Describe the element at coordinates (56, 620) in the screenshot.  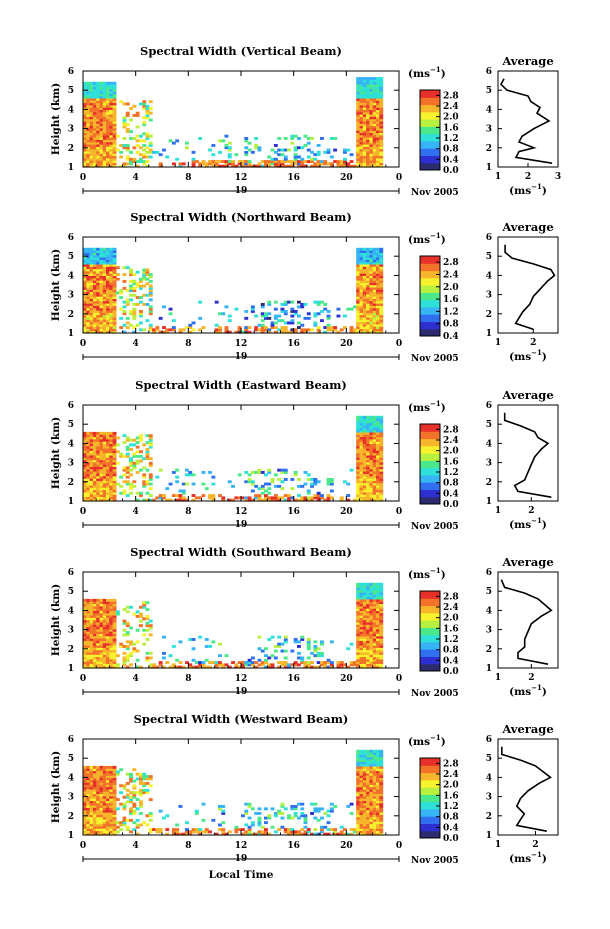
I see `y-axis-label: Height (km)` at that location.